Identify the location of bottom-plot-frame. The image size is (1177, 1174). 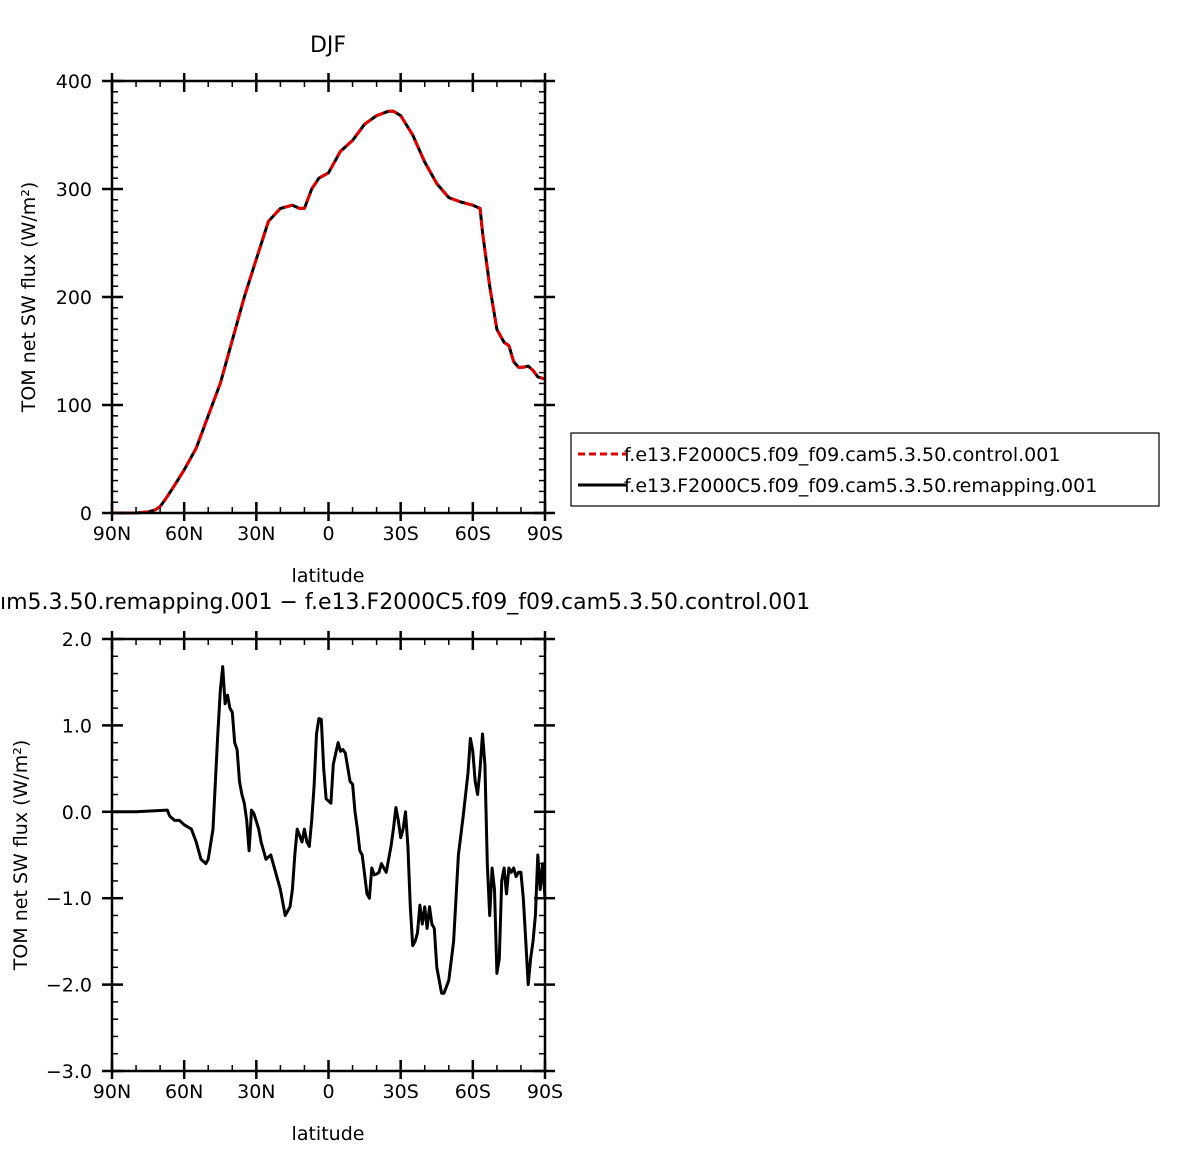
(328, 855).